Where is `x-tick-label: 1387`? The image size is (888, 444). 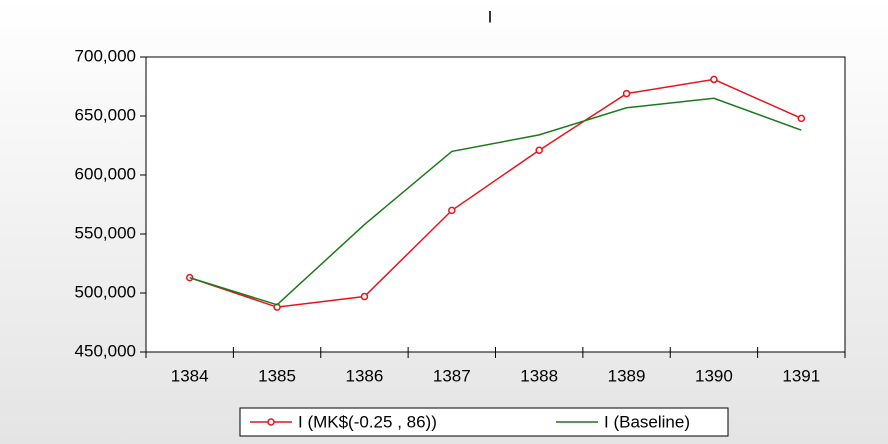 x-tick-label: 1387 is located at coordinates (452, 375).